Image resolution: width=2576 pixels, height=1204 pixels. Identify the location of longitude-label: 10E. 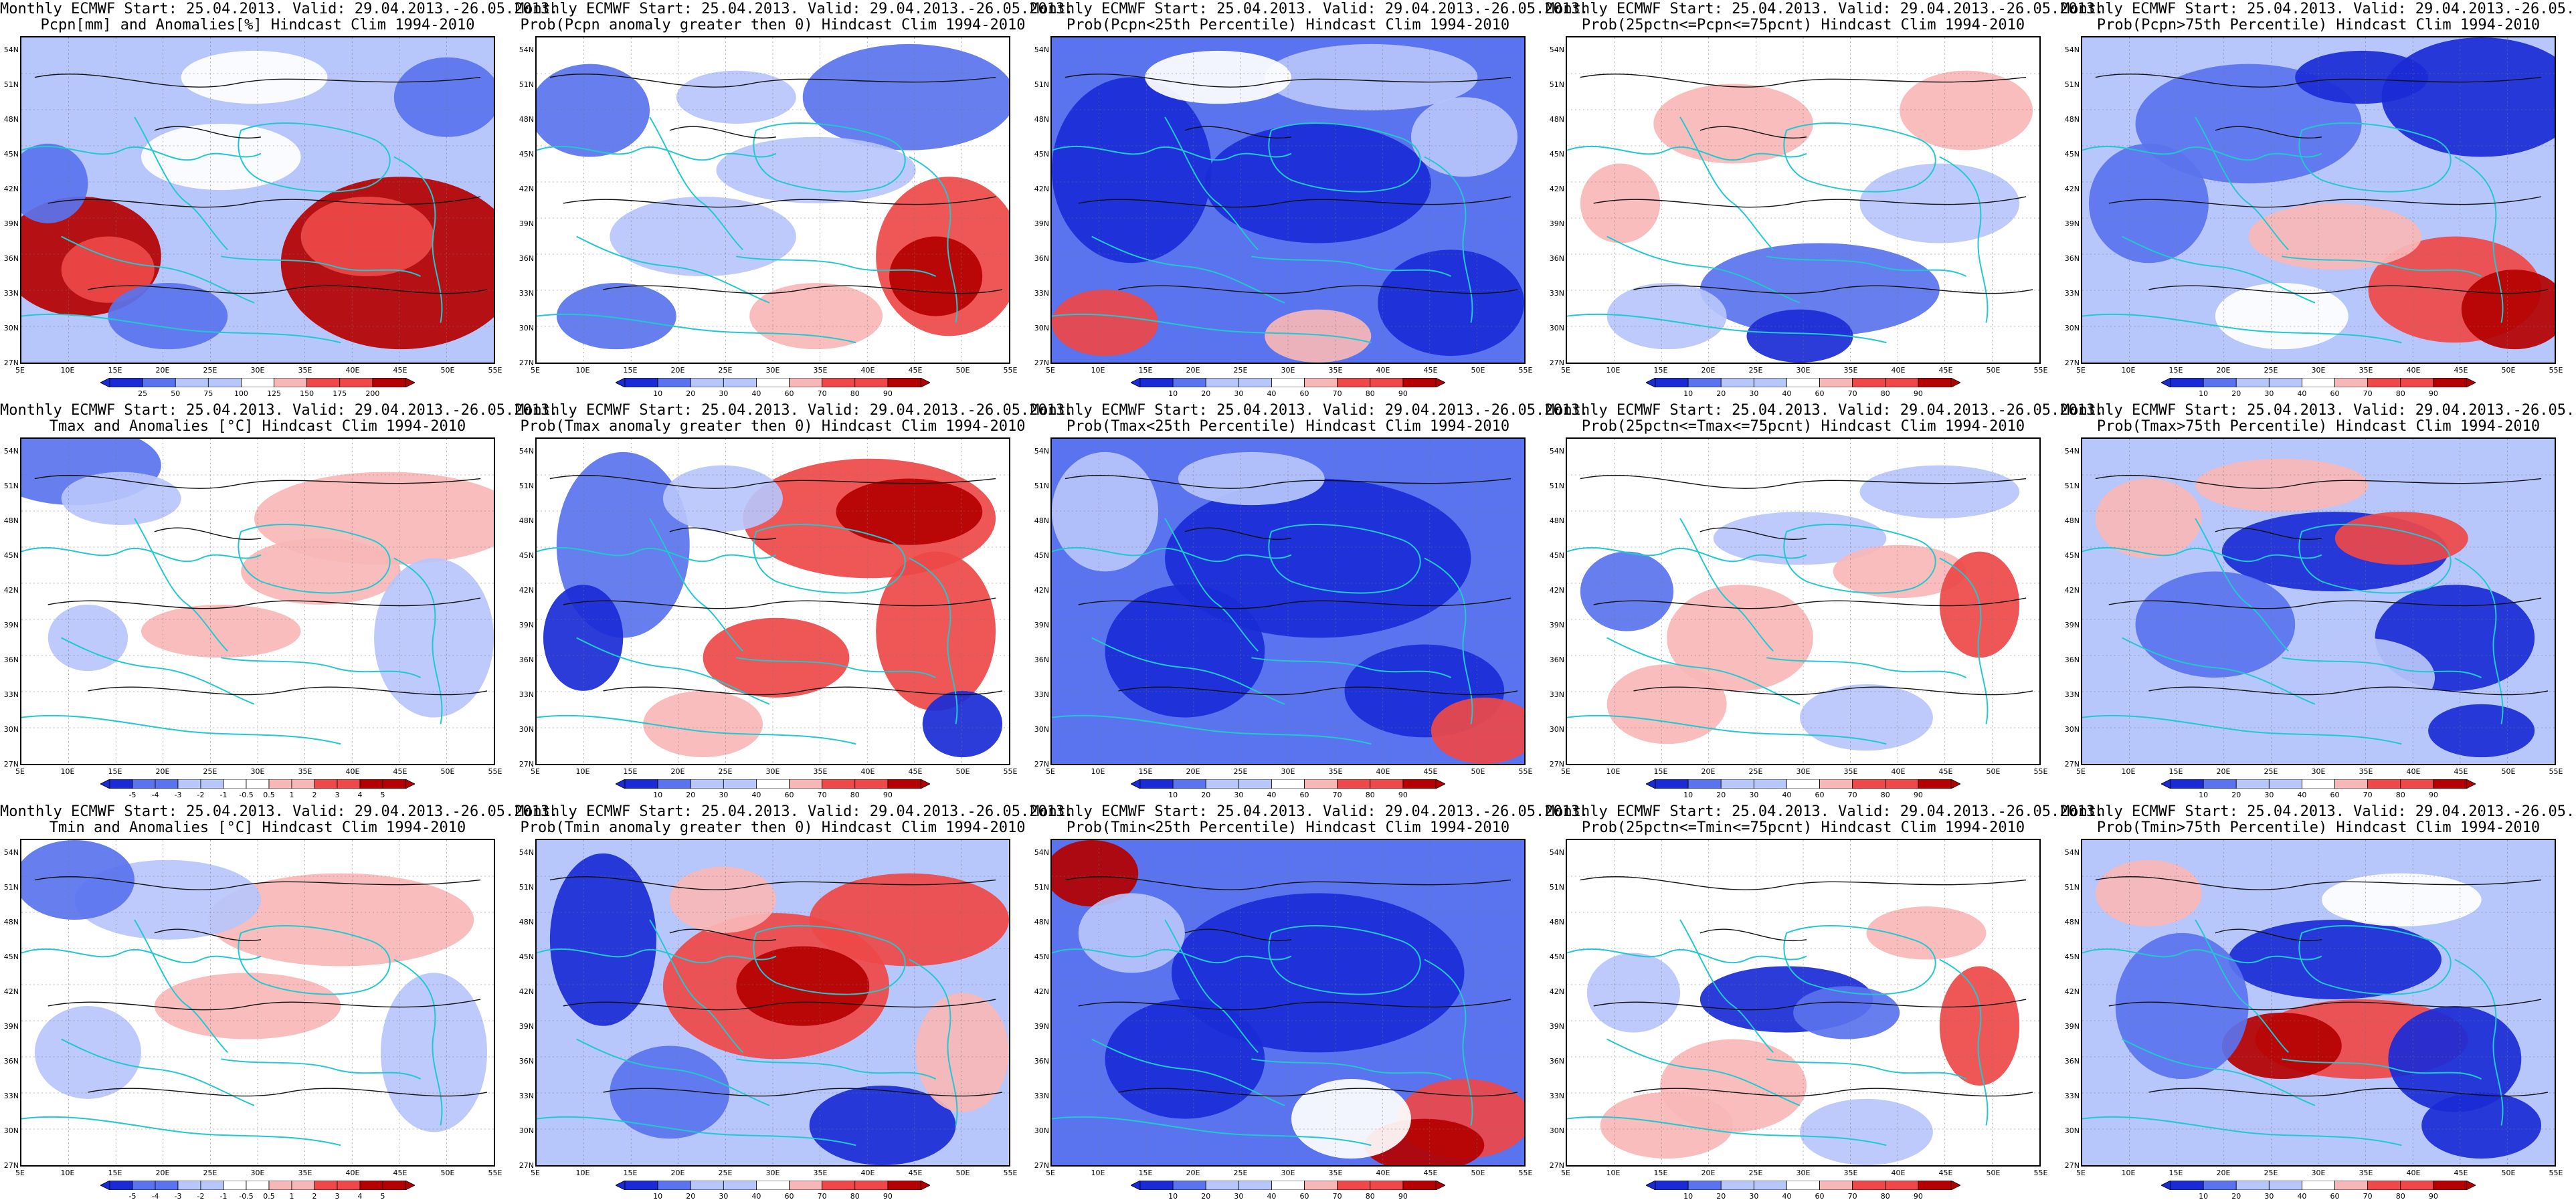
(582, 1173).